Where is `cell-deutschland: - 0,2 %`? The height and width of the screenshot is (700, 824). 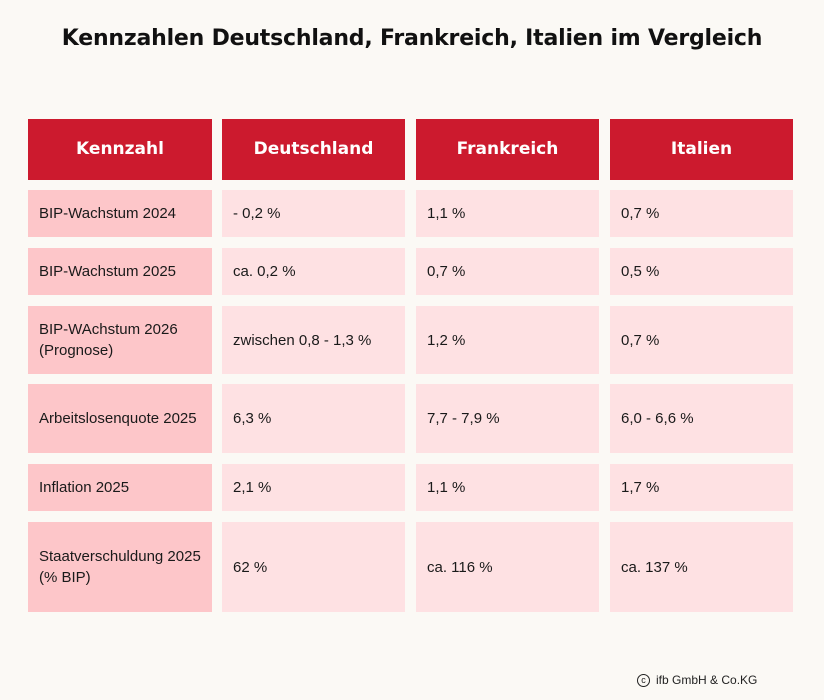 cell-deutschland: - 0,2 % is located at coordinates (313, 213).